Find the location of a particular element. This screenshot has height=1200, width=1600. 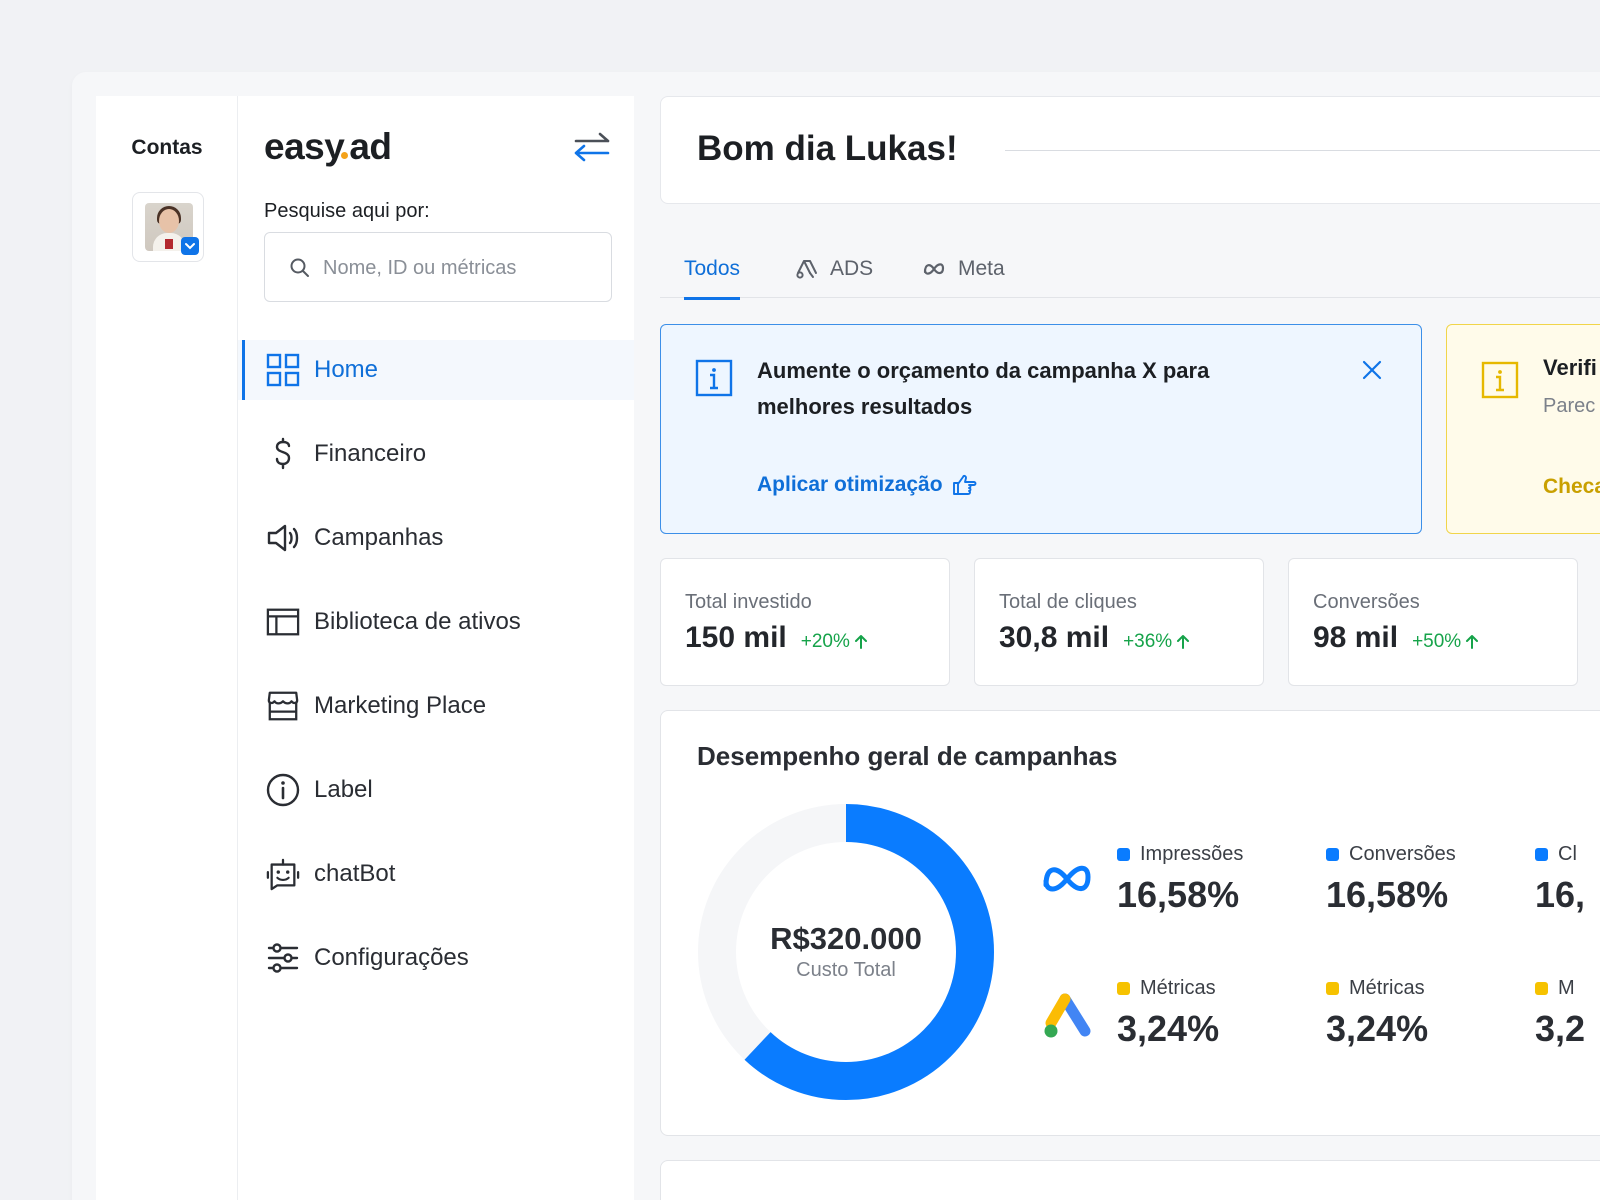

sidebar-item-campanhas: Campanhas is located at coordinates (436, 538).